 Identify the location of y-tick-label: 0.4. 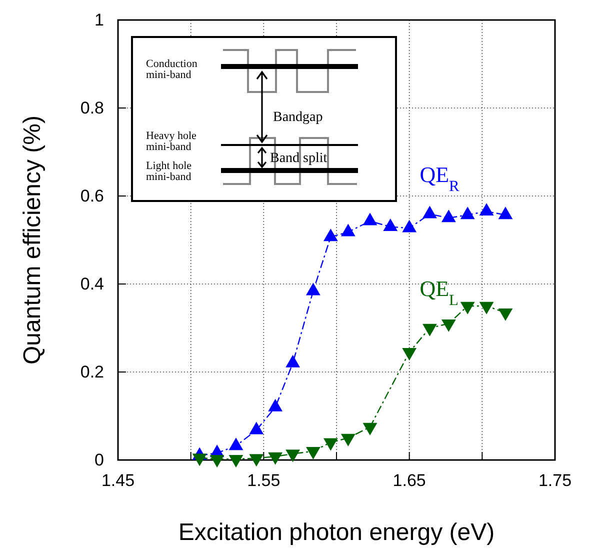
(92, 284).